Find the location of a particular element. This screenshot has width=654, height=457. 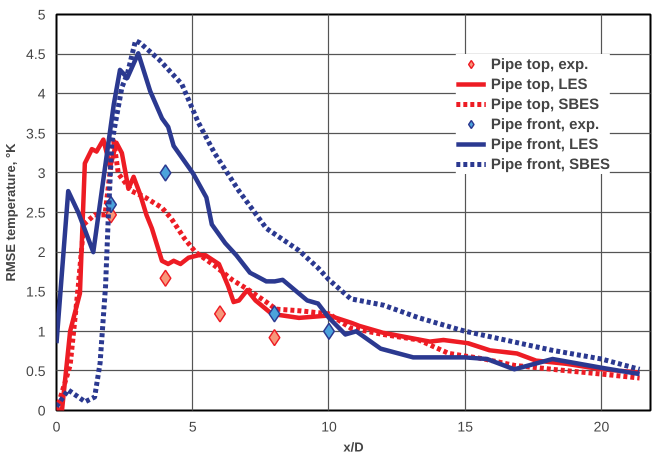

legend-label: Pipe front, LES is located at coordinates (544, 144).